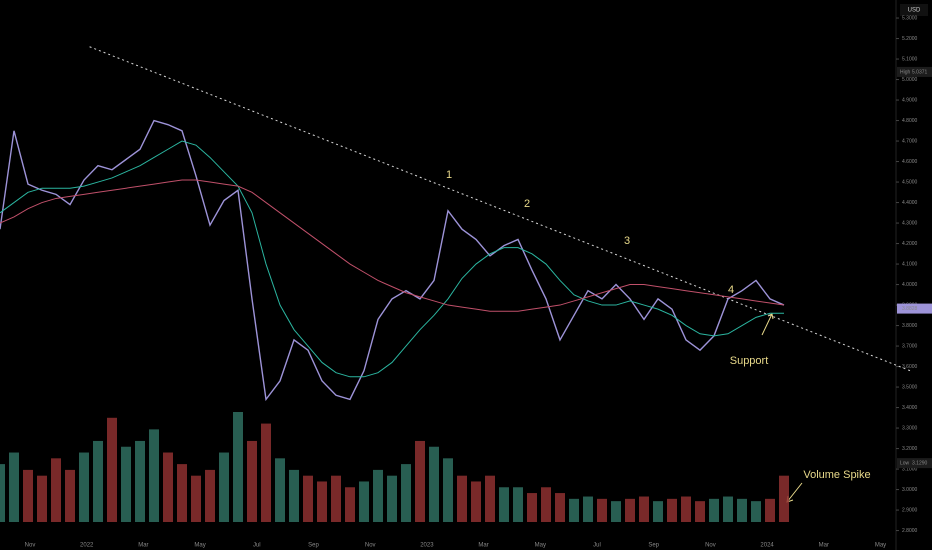 This screenshot has width=932, height=550. What do you see at coordinates (910, 367) in the screenshot?
I see `y-tick-label: 3.6000` at bounding box center [910, 367].